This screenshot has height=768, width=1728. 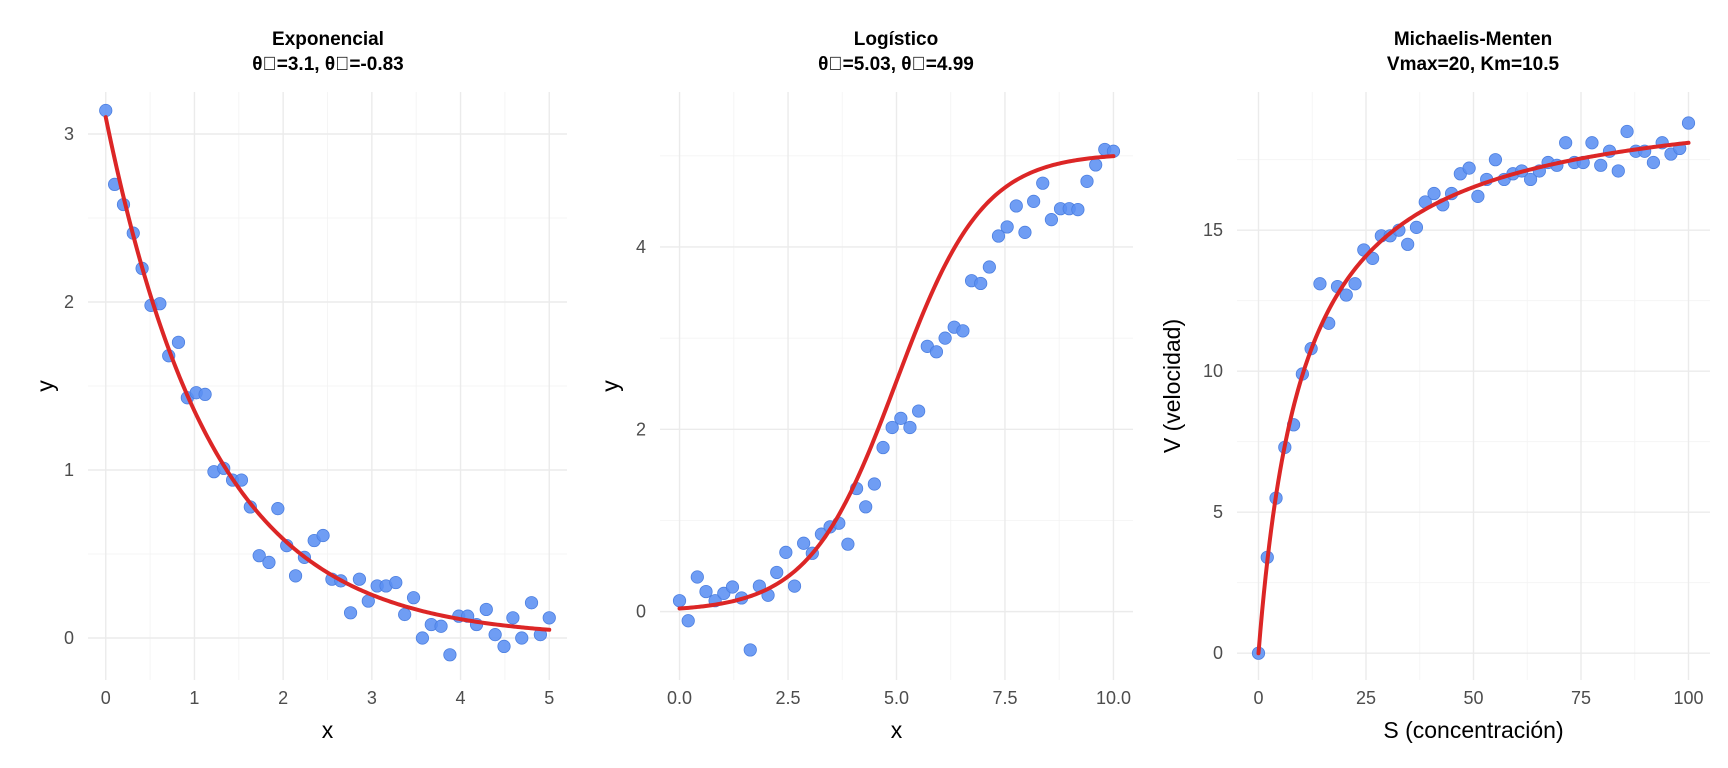 I want to click on x-tick-label: 7.5, so click(x=1004, y=698).